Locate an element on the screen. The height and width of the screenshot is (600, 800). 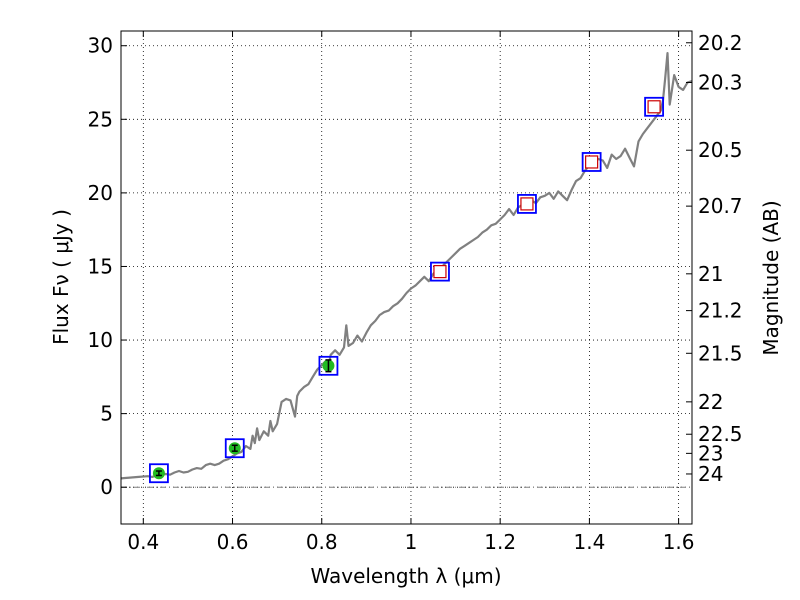
x-tick-label: 0.6 is located at coordinates (233, 542).